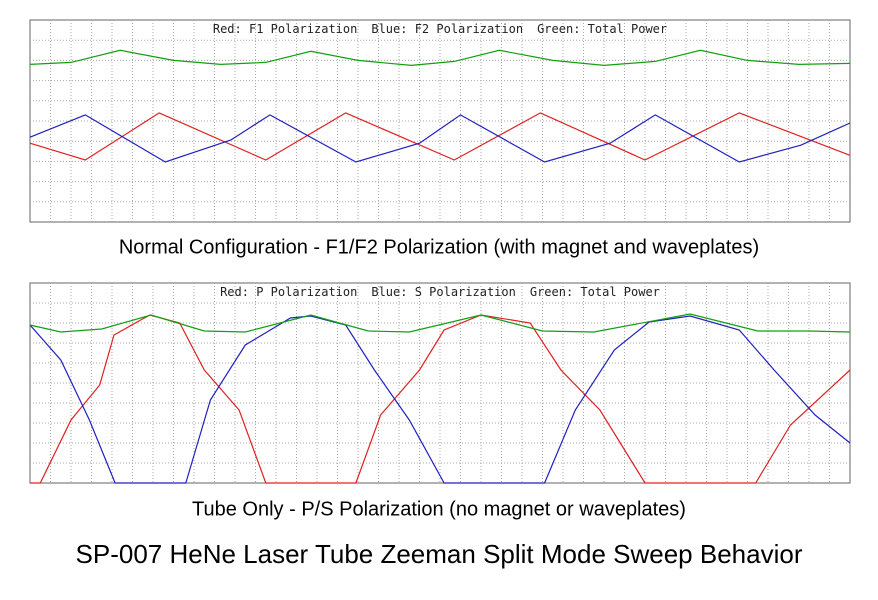 The height and width of the screenshot is (600, 878). Describe the element at coordinates (285, 29) in the screenshot. I see `legend-entry: Red: F1 Polarization` at that location.